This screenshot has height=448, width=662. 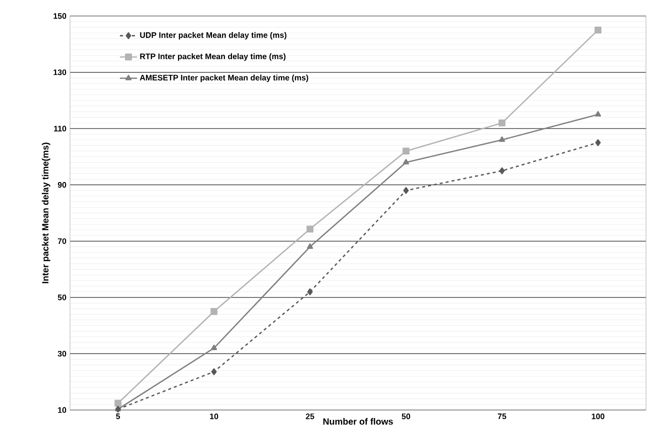 What do you see at coordinates (214, 417) in the screenshot?
I see `x-tick-label: 10` at bounding box center [214, 417].